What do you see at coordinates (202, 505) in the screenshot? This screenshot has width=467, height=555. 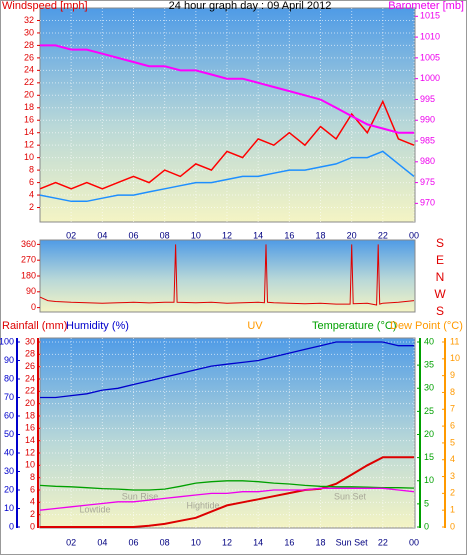 I see `annotation: Hightide` at bounding box center [202, 505].